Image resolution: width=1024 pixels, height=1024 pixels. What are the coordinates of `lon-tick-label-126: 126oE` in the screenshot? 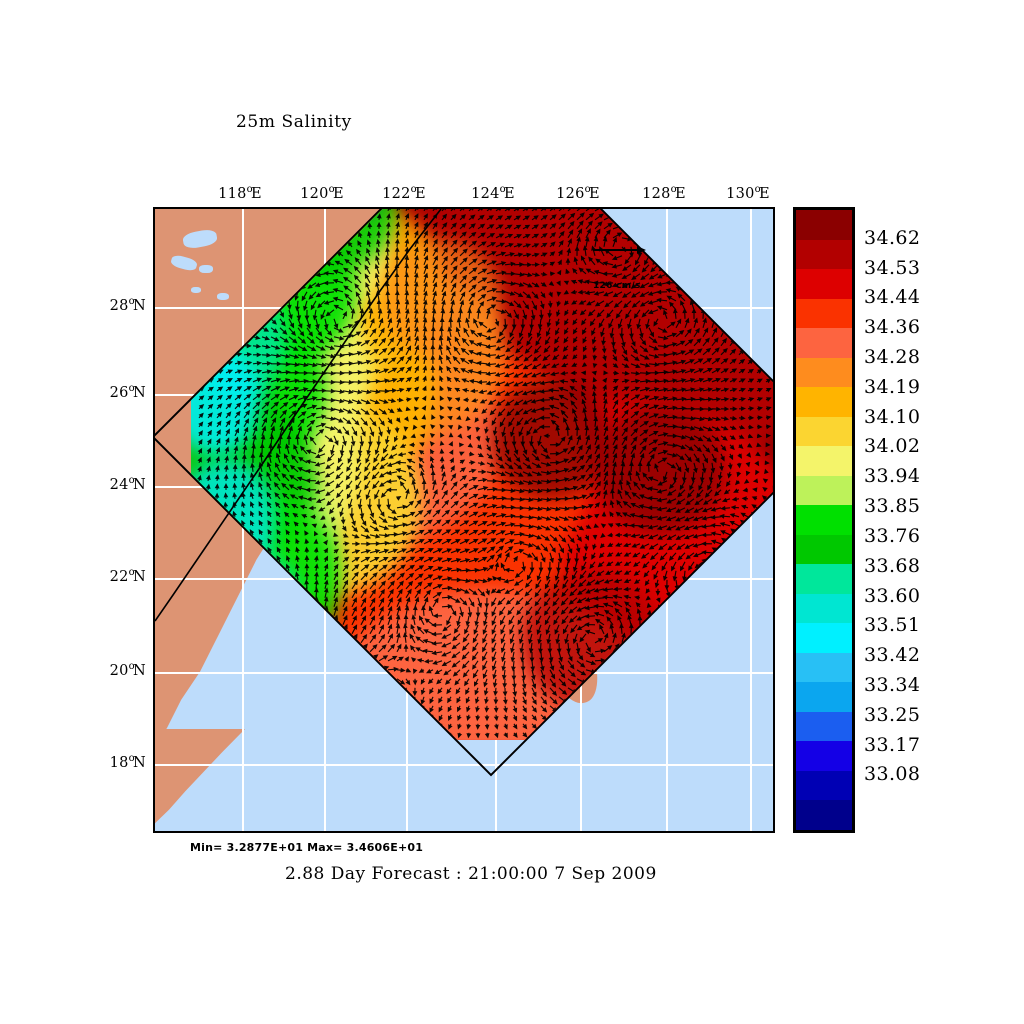 It's located at (578, 193).